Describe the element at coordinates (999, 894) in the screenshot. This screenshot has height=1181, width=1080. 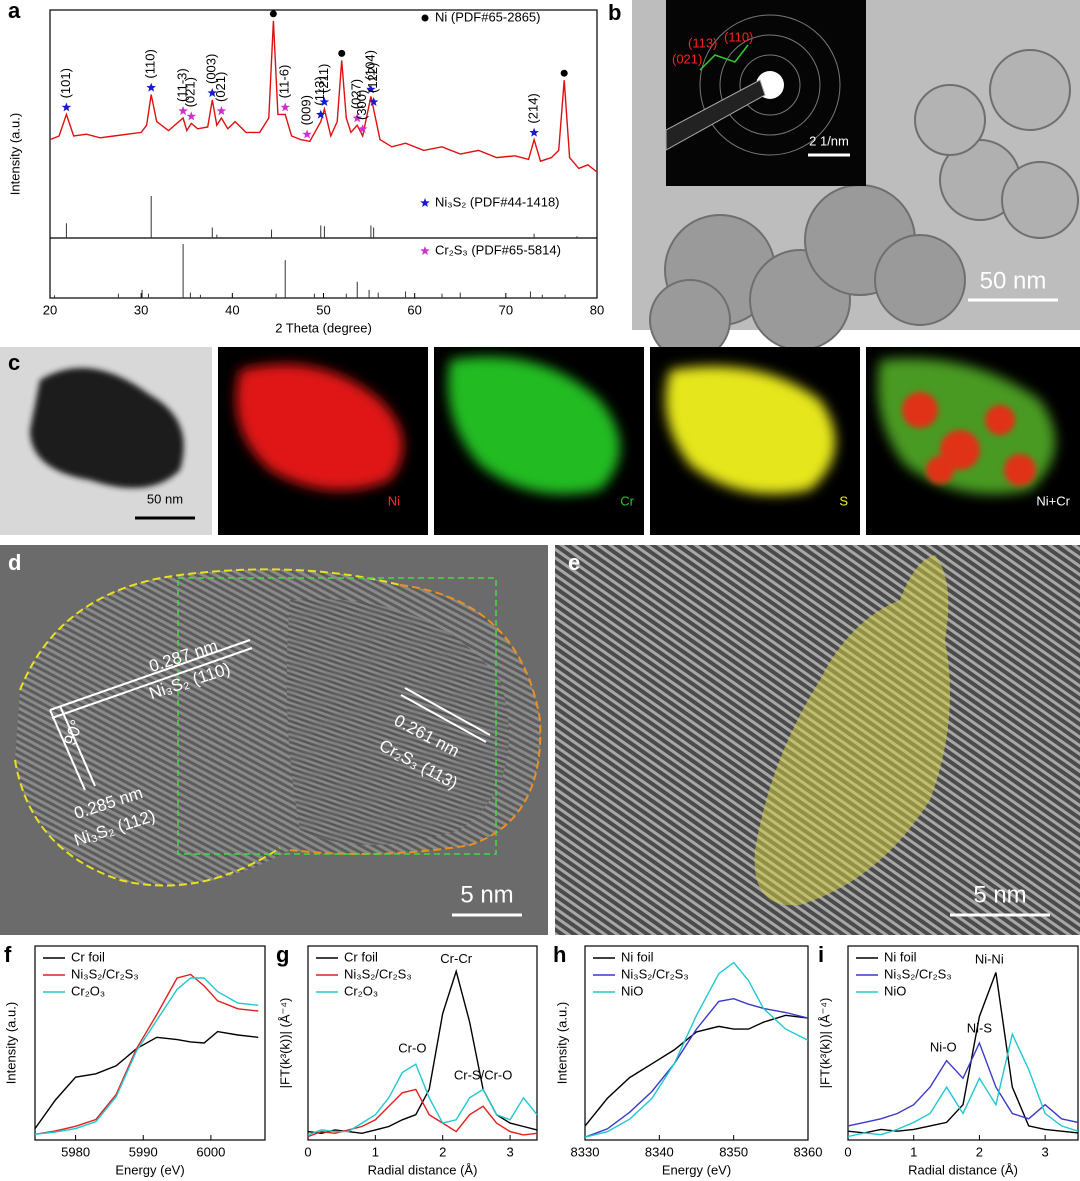
I see `scale-label: 5 nm` at that location.